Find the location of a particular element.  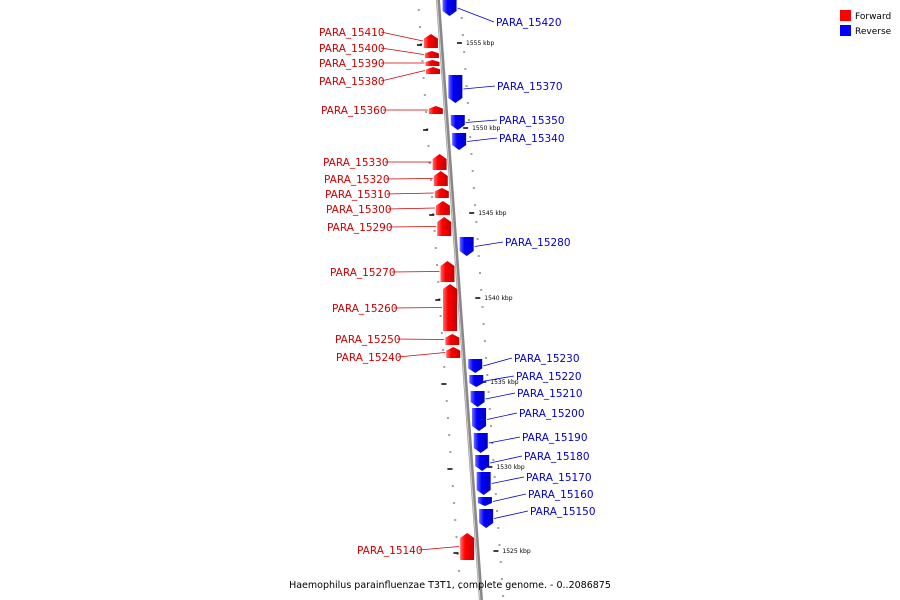

gene-label: PARA_15420 is located at coordinates (529, 23).